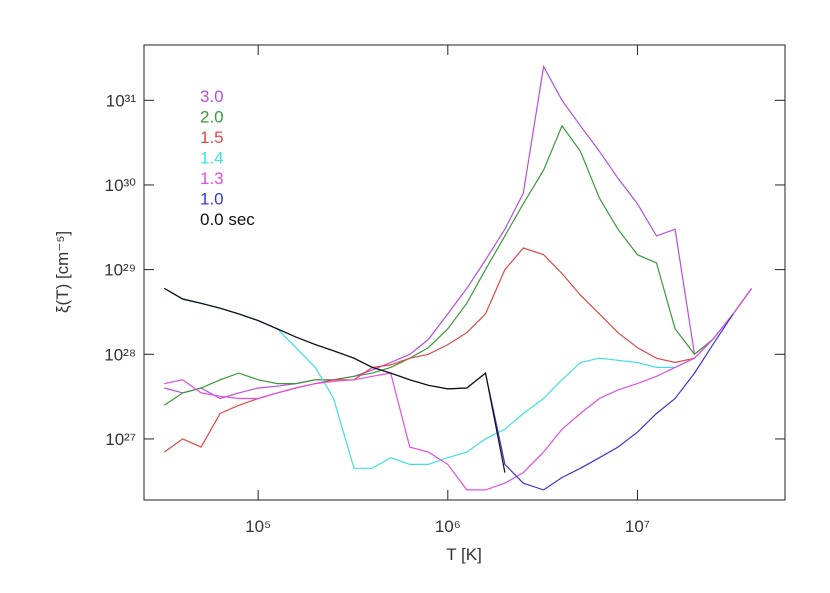  What do you see at coordinates (212, 117) in the screenshot?
I see `legend-label: 2.0` at bounding box center [212, 117].